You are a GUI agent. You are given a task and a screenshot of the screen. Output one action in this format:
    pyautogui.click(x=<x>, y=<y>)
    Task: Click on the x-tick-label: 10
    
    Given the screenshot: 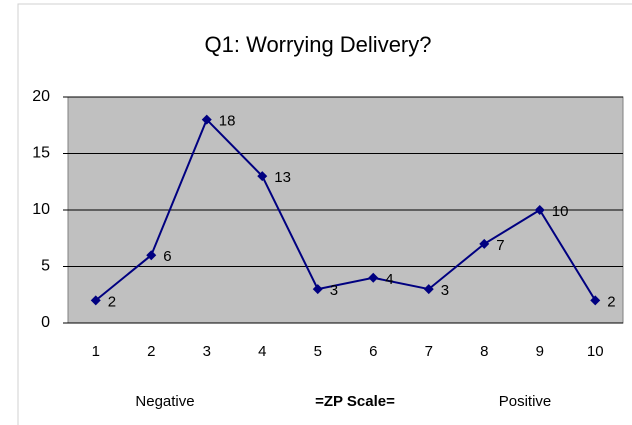 What is the action you would take?
    pyautogui.click(x=595, y=351)
    